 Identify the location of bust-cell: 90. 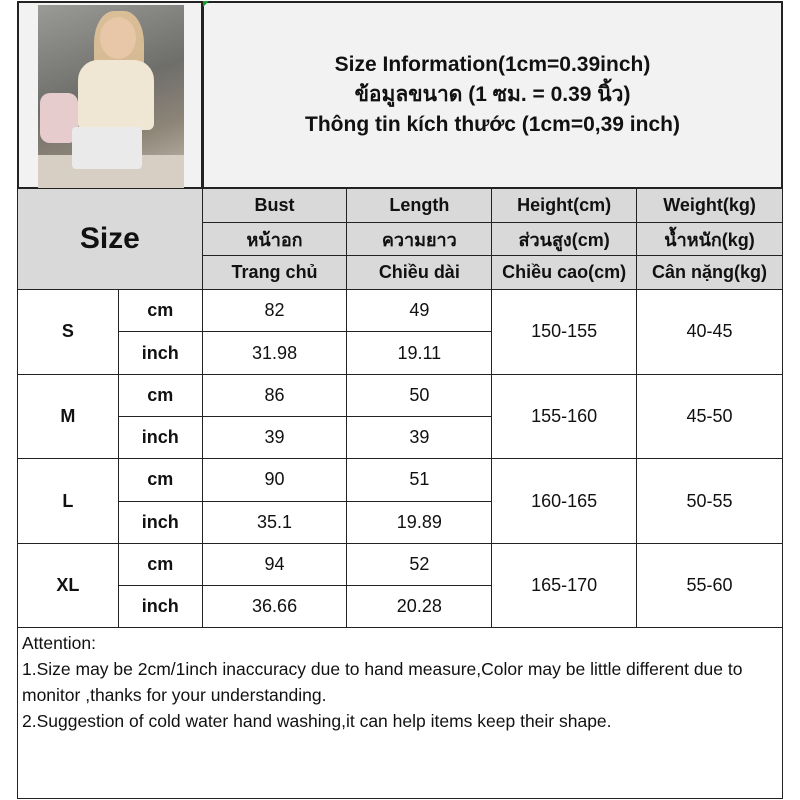
(274, 480).